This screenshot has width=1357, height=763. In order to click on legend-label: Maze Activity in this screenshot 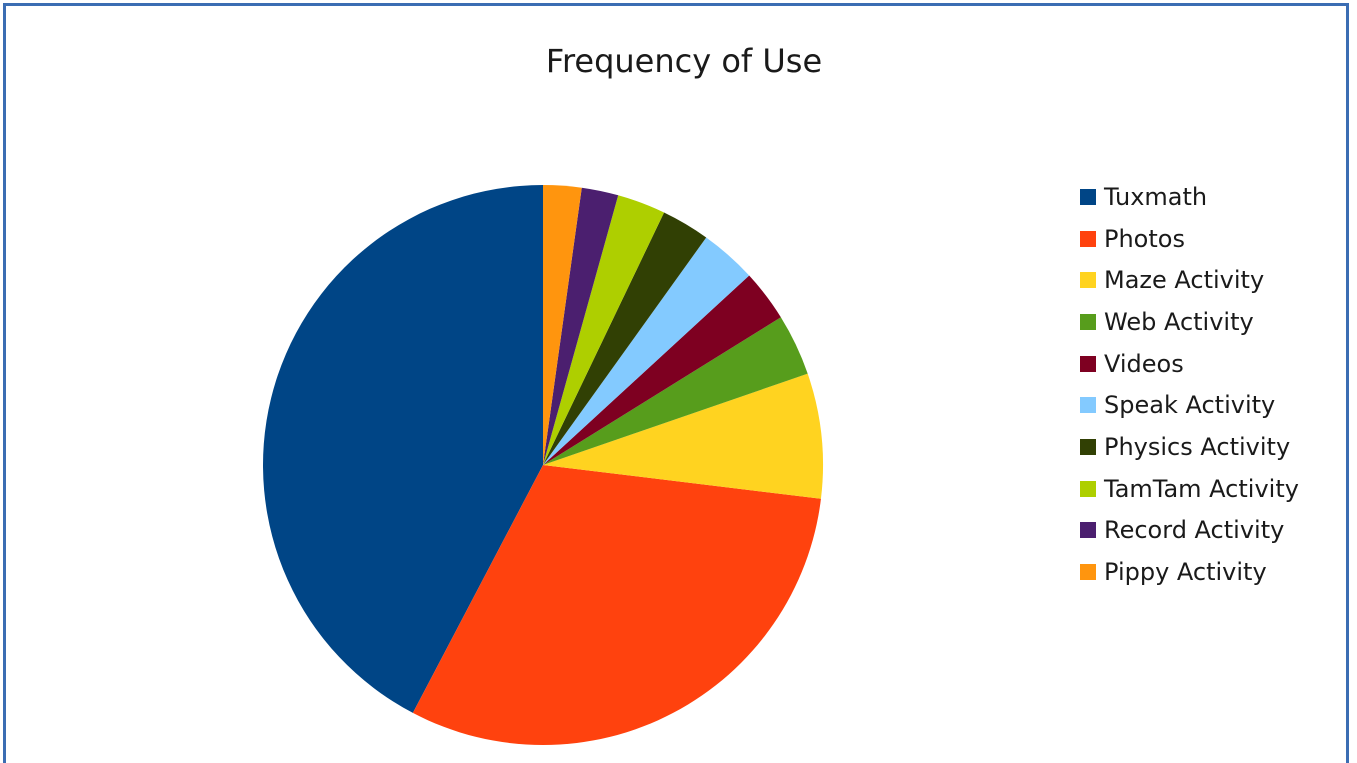, I will do `click(1184, 280)`.